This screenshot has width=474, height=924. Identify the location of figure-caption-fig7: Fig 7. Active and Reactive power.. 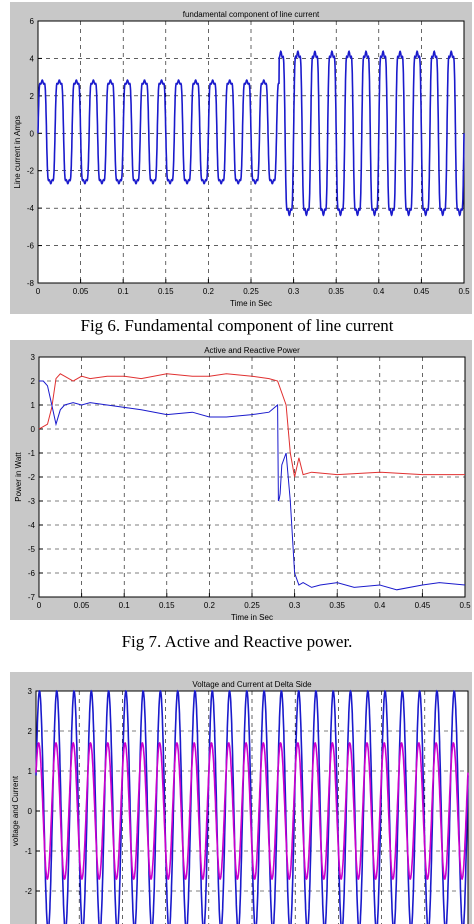
(237, 641).